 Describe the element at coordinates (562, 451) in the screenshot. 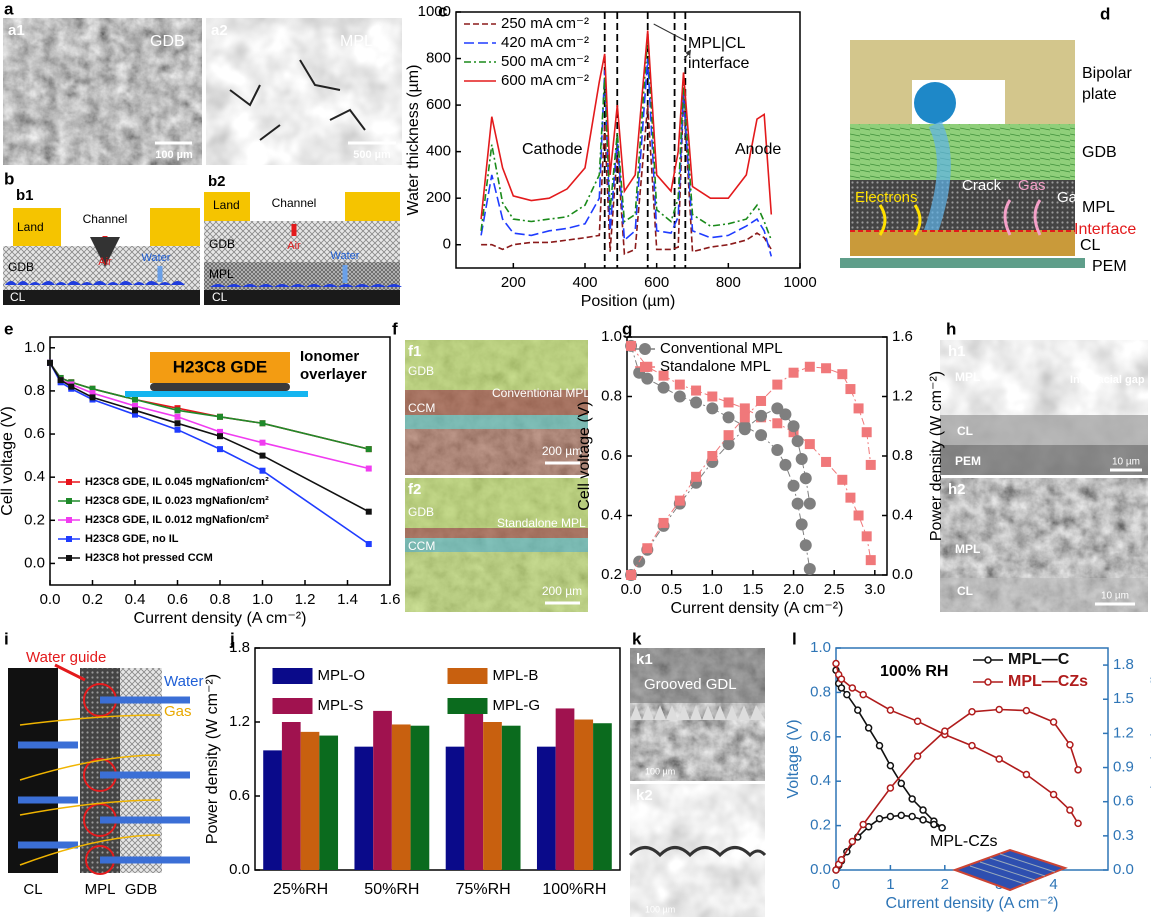

I see `label: 200 µm` at that location.